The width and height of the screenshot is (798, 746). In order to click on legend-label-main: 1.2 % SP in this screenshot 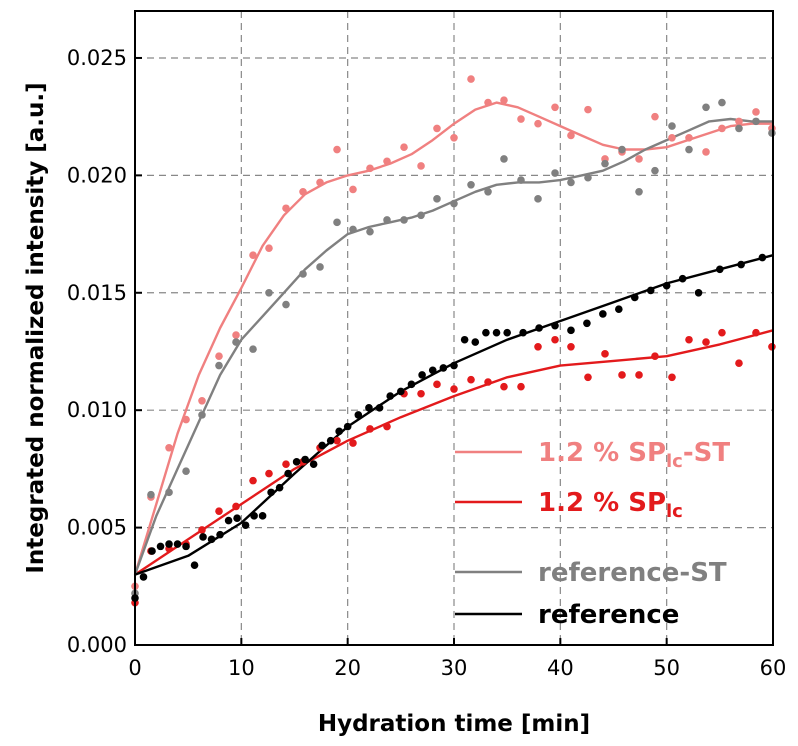, I will do `click(602, 453)`.